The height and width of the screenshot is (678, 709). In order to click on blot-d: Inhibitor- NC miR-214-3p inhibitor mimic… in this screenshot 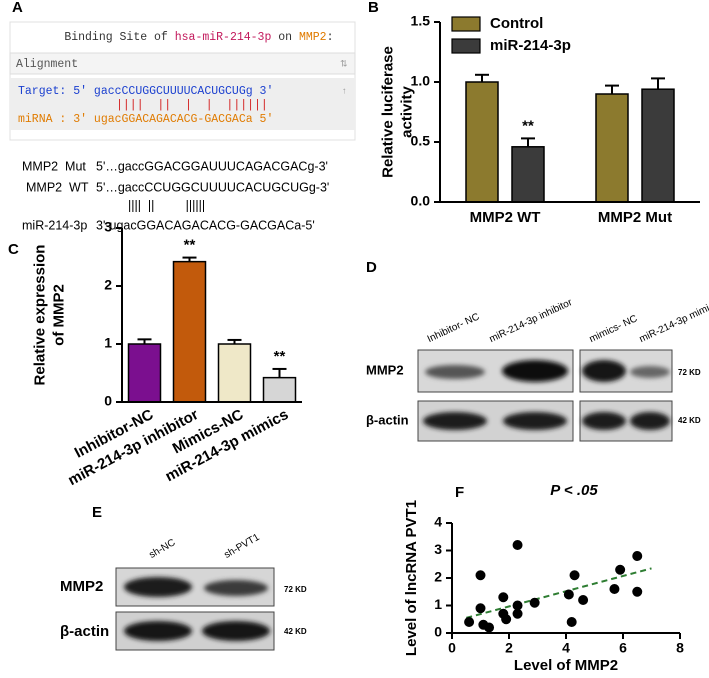, I will do `click(537, 369)`.